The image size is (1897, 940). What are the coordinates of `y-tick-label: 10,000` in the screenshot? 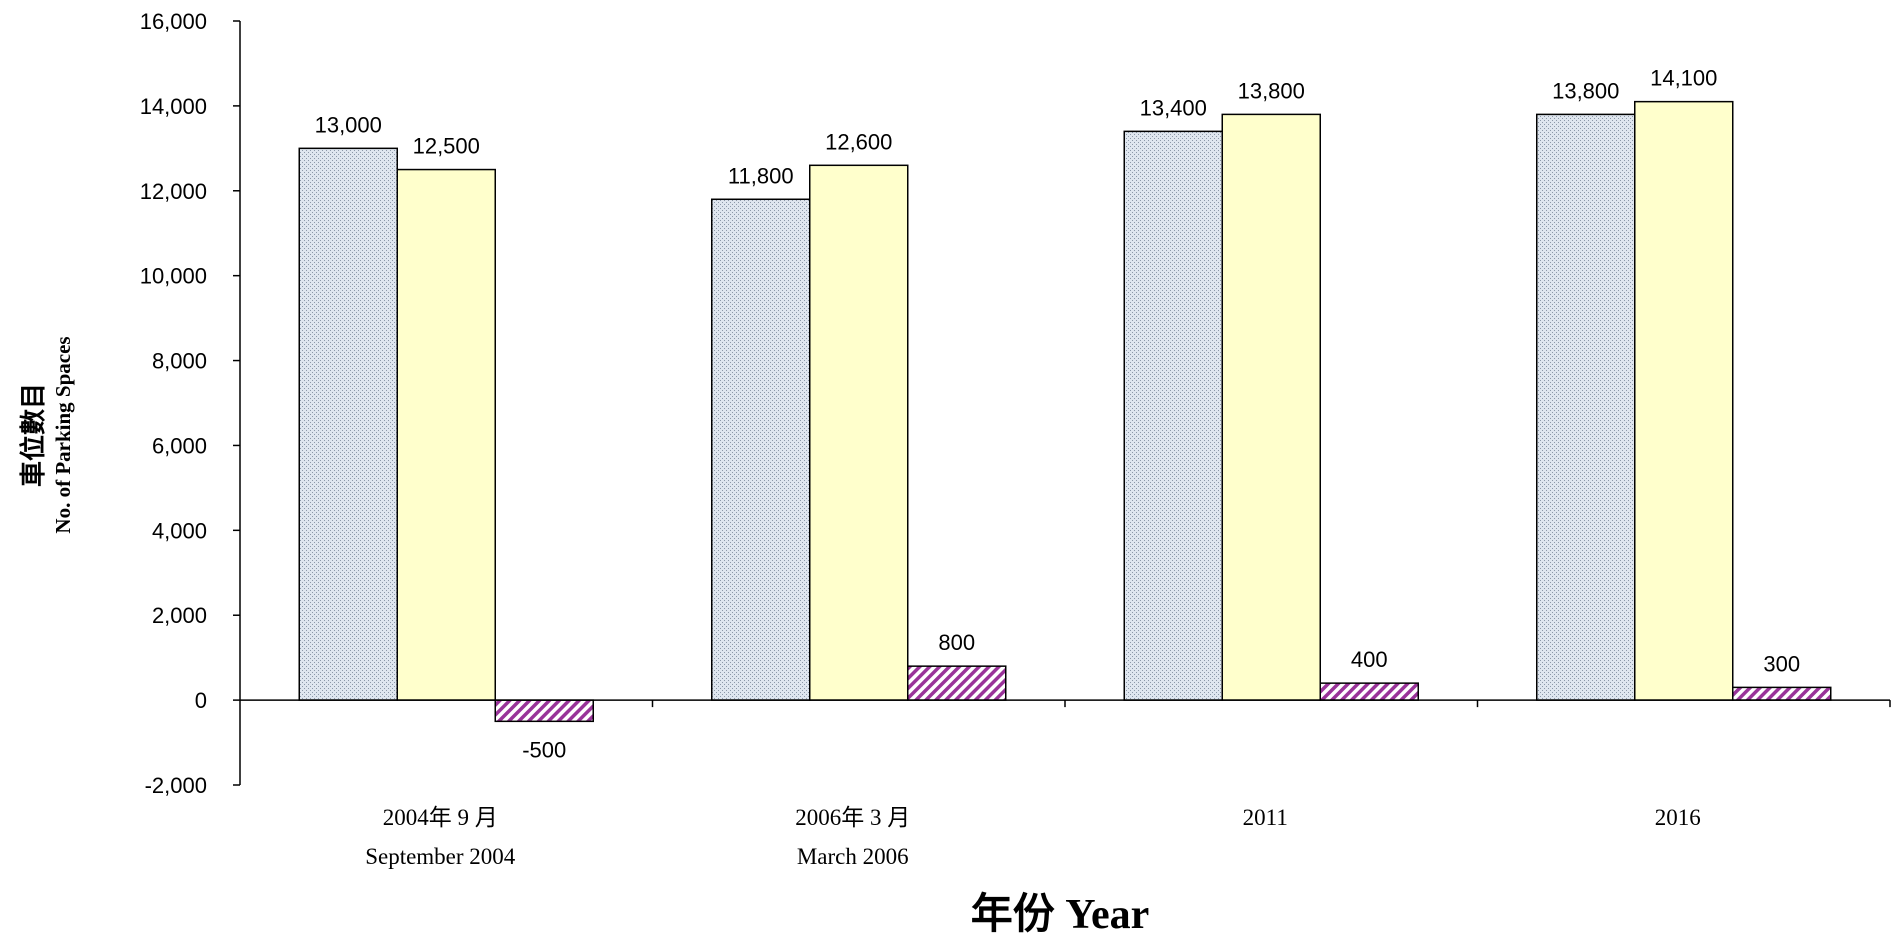 It's located at (173, 276).